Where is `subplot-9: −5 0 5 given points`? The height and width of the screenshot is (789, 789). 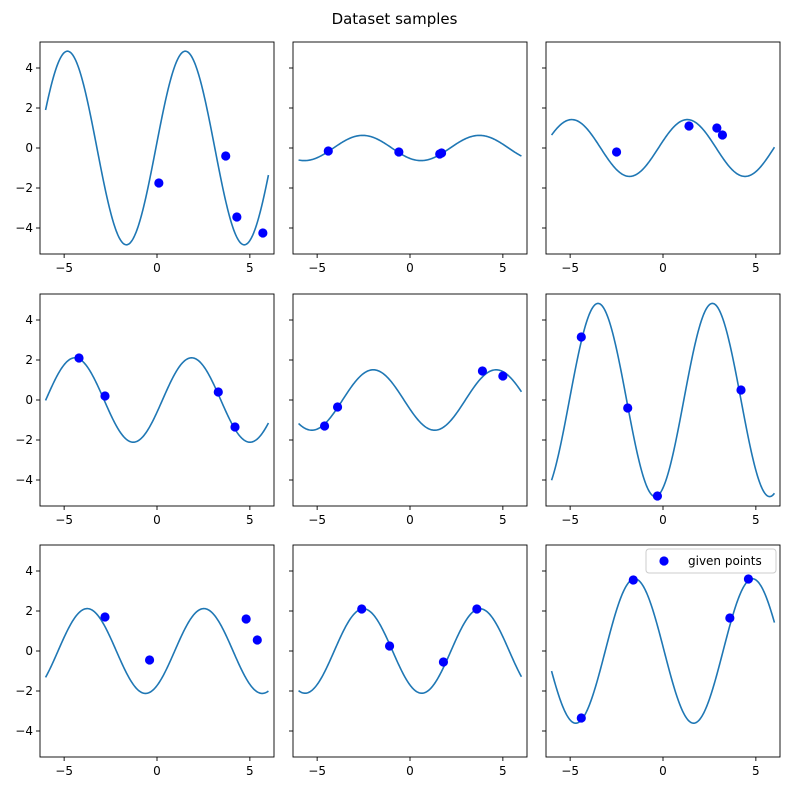
subplot-9: −5 0 5 given points is located at coordinates (661, 661).